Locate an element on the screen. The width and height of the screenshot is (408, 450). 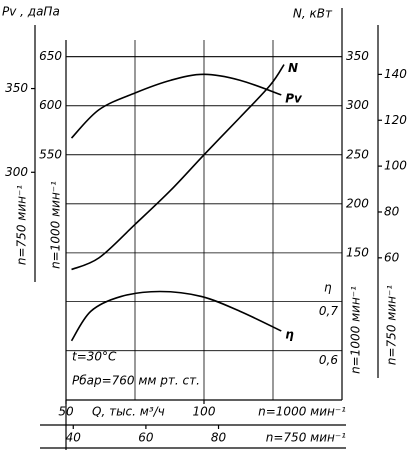
y2-750-label: n=750 мин⁻¹ is located at coordinates (392, 325).